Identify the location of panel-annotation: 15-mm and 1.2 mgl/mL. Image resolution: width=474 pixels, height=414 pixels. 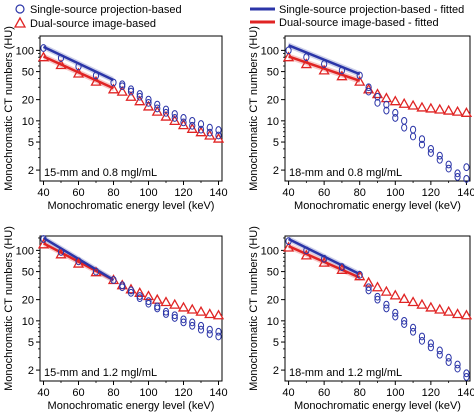
(100, 373).